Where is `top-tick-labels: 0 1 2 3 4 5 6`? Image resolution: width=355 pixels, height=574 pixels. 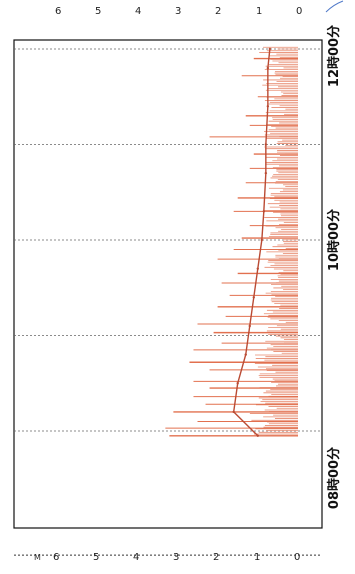 top-tick-labels: 0 1 2 3 4 5 6 is located at coordinates (178, 11).